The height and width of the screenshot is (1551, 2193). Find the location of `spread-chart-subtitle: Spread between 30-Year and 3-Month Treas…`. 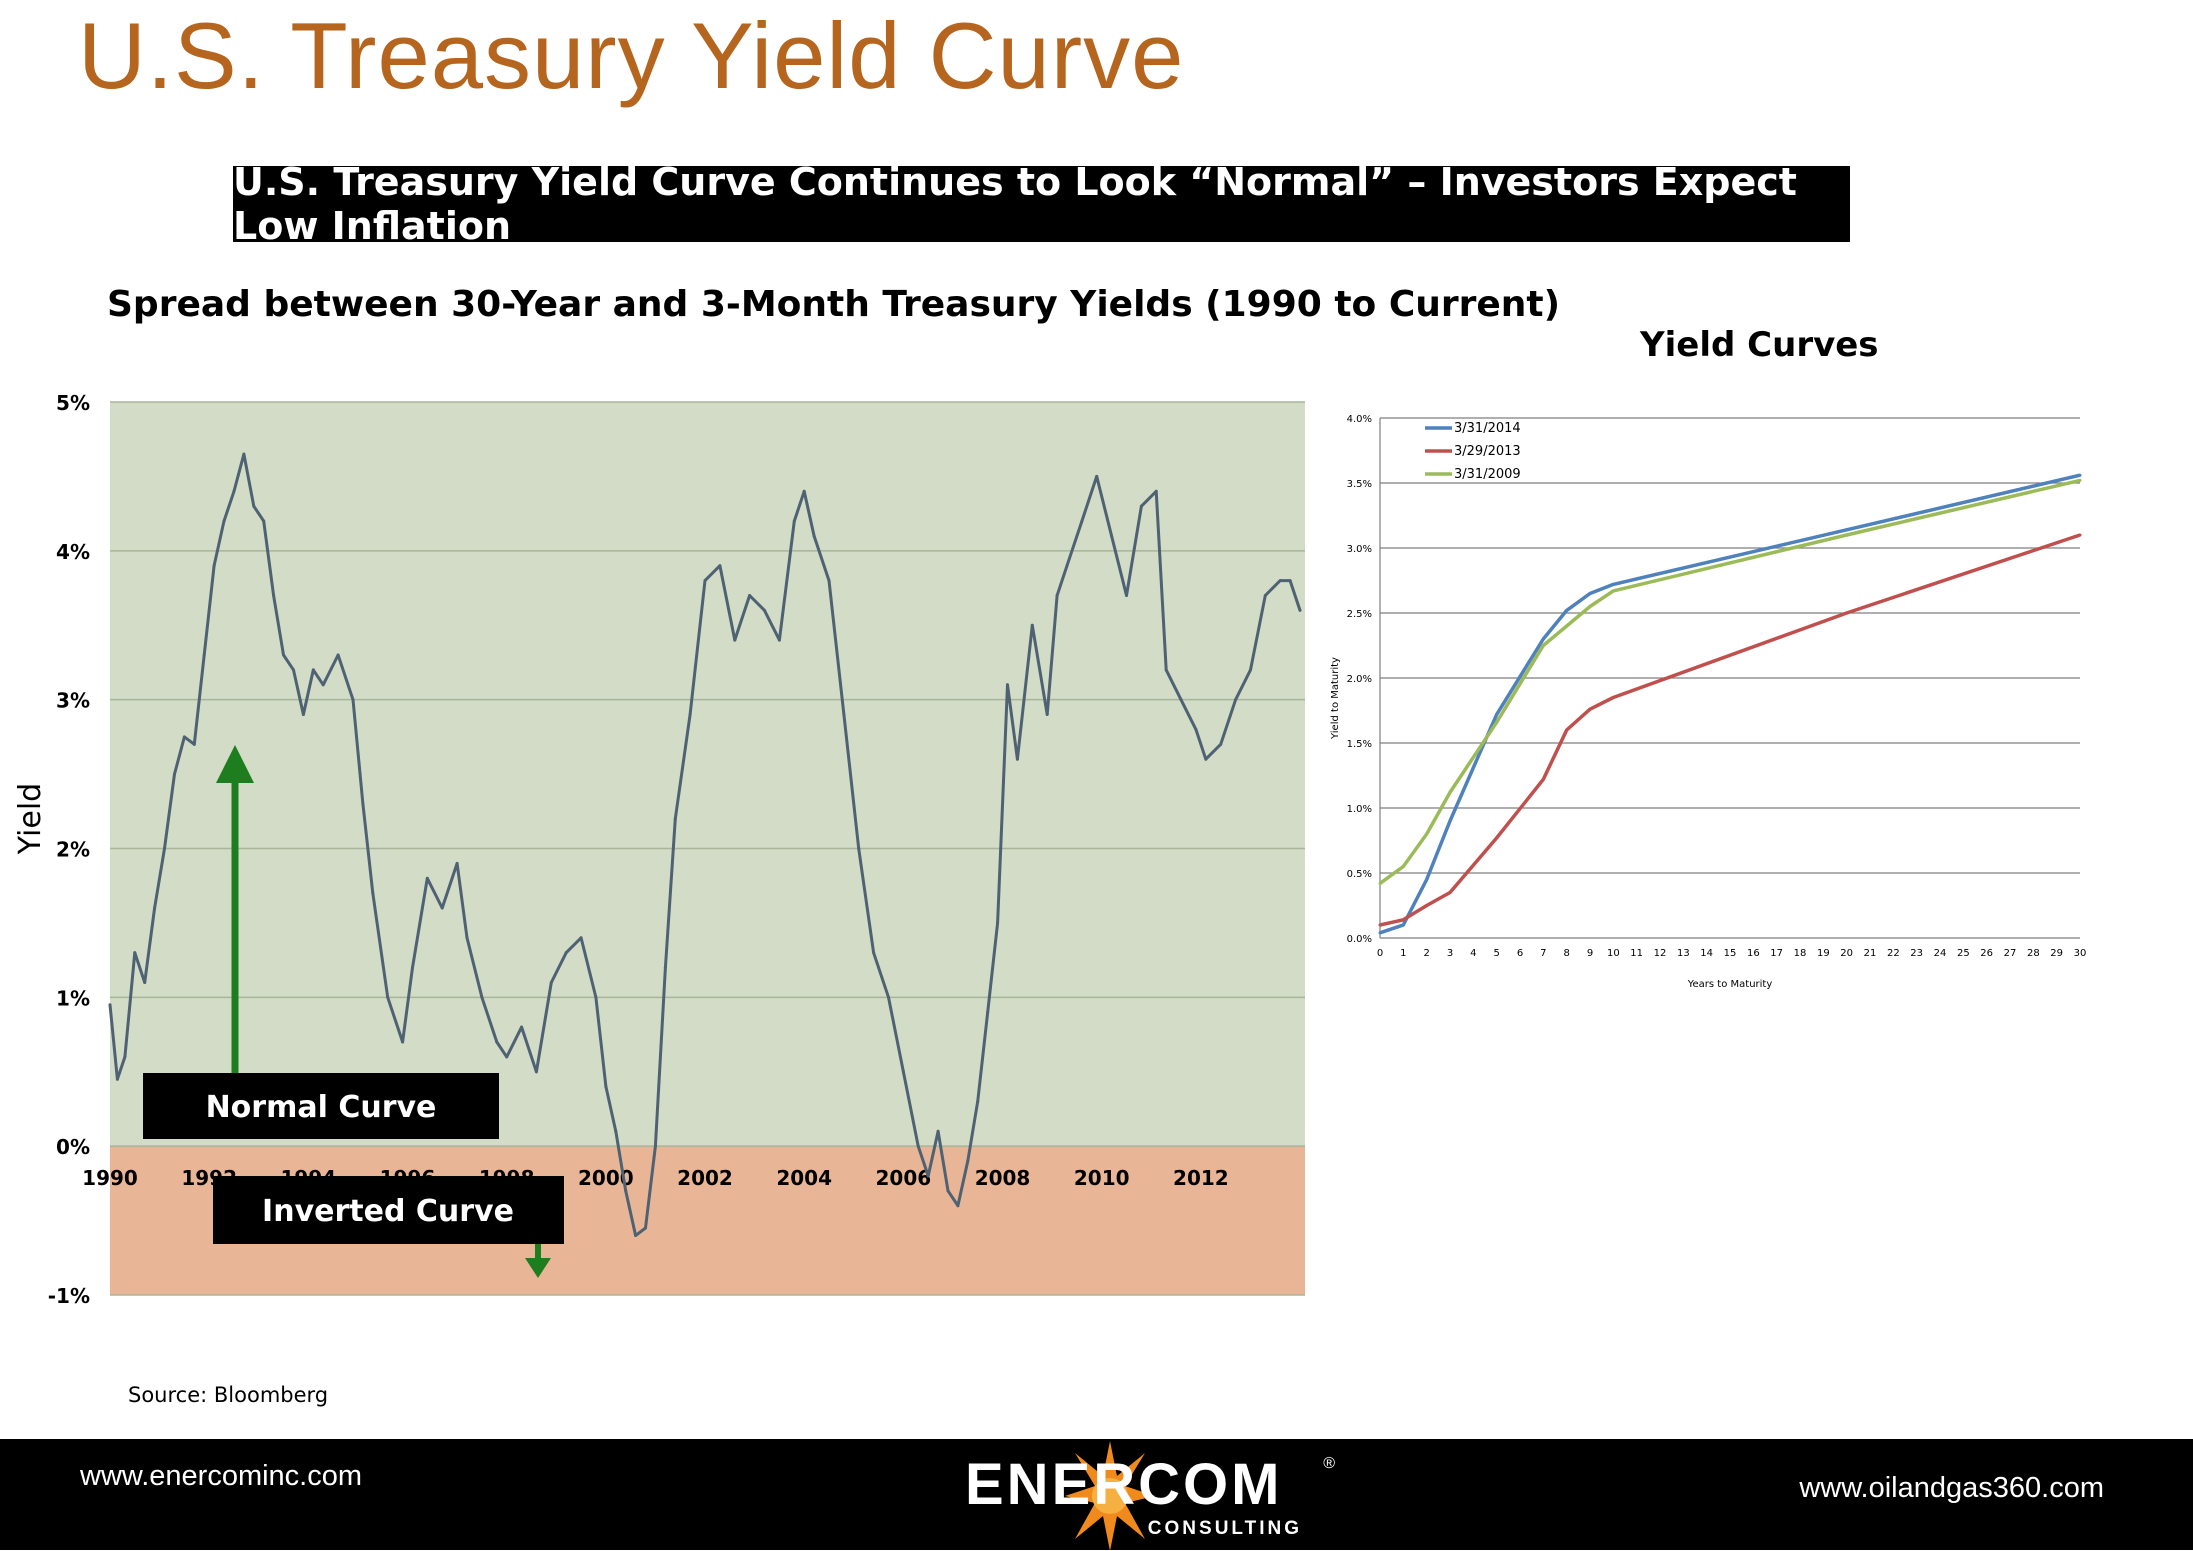

spread-chart-subtitle: Spread between 30-Year and 3-Month Treas… is located at coordinates (834, 304).